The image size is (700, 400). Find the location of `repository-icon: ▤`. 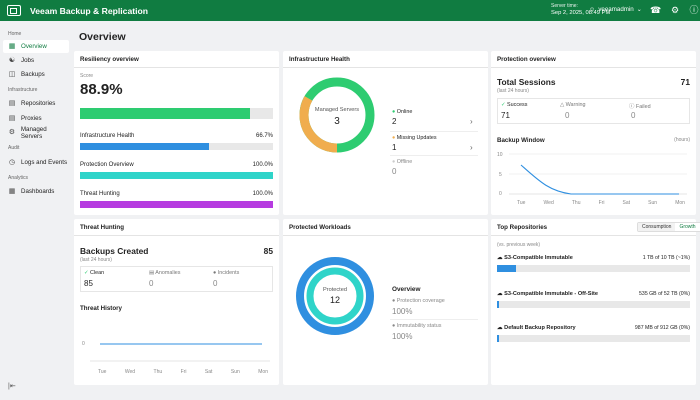

repository-icon: ▤ is located at coordinates (12, 103).